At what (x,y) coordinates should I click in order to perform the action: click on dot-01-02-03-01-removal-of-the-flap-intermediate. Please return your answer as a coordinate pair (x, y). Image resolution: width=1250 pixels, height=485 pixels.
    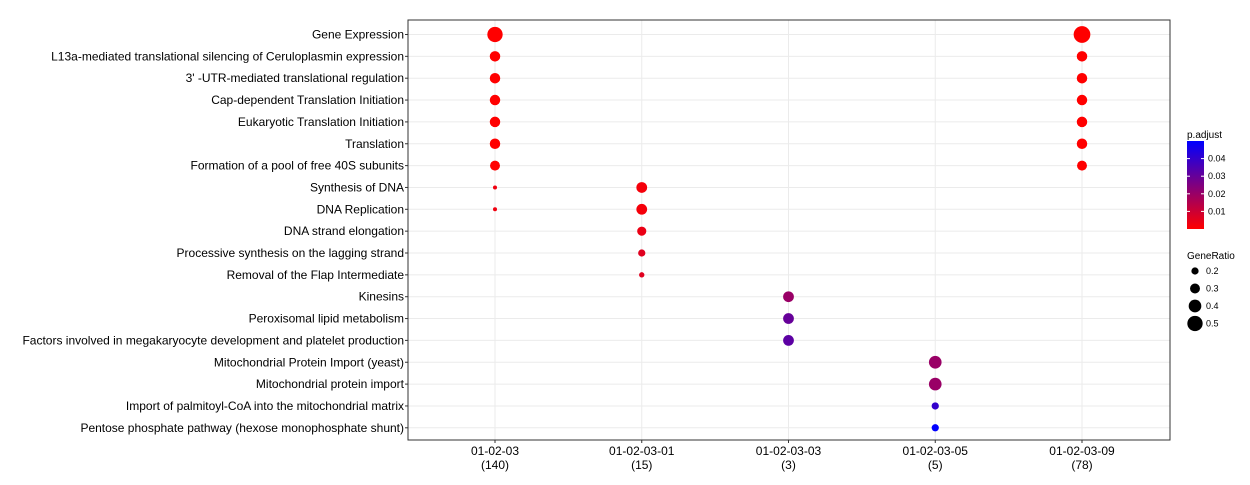
    Looking at the image, I should click on (642, 275).